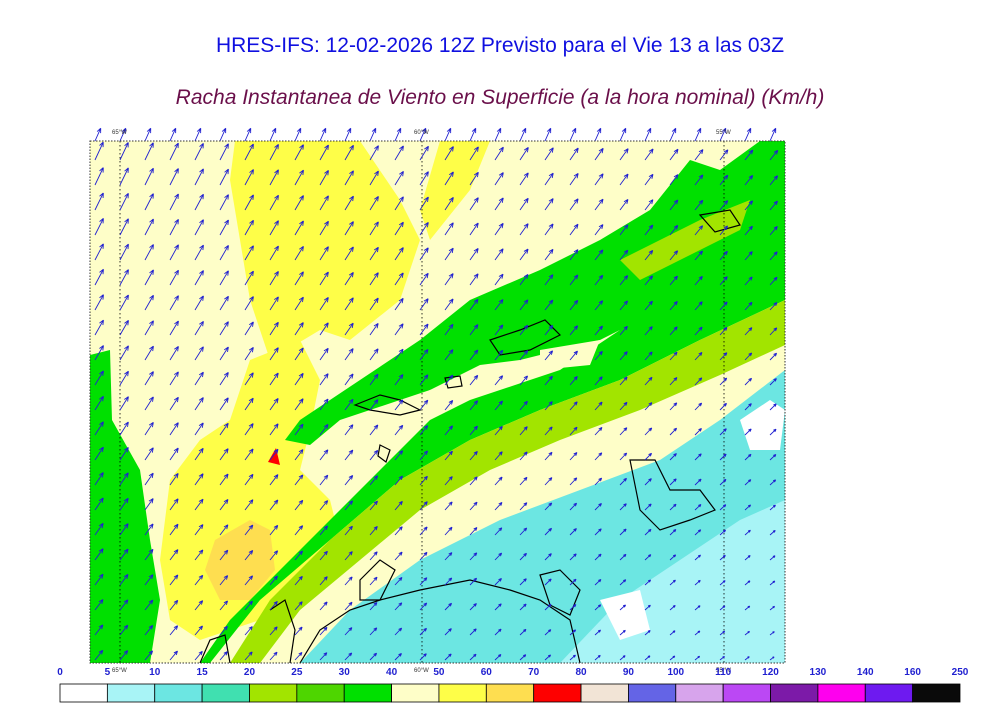 The height and width of the screenshot is (707, 1000). Describe the element at coordinates (107, 672) in the screenshot. I see `colorbar-label: 5` at that location.